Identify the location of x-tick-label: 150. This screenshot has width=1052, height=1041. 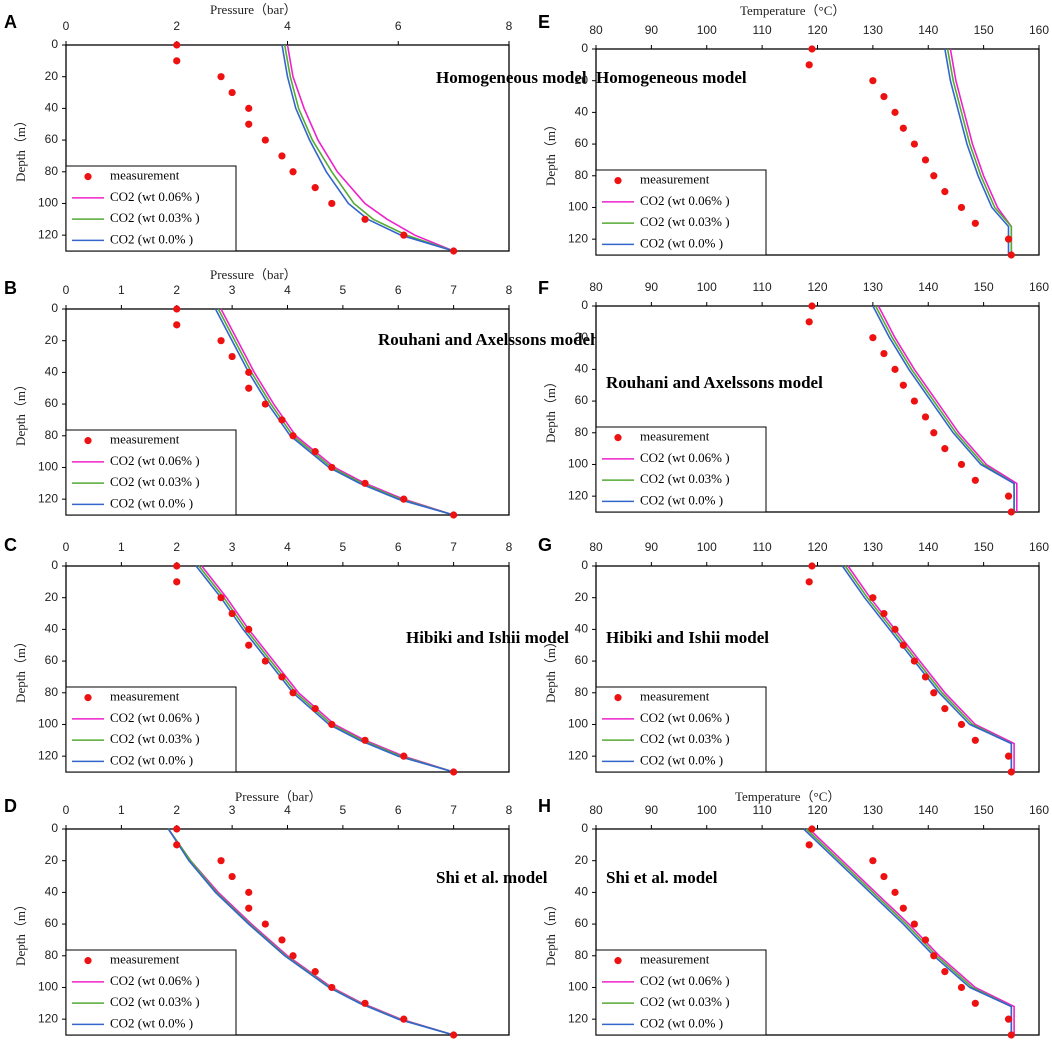
(984, 30).